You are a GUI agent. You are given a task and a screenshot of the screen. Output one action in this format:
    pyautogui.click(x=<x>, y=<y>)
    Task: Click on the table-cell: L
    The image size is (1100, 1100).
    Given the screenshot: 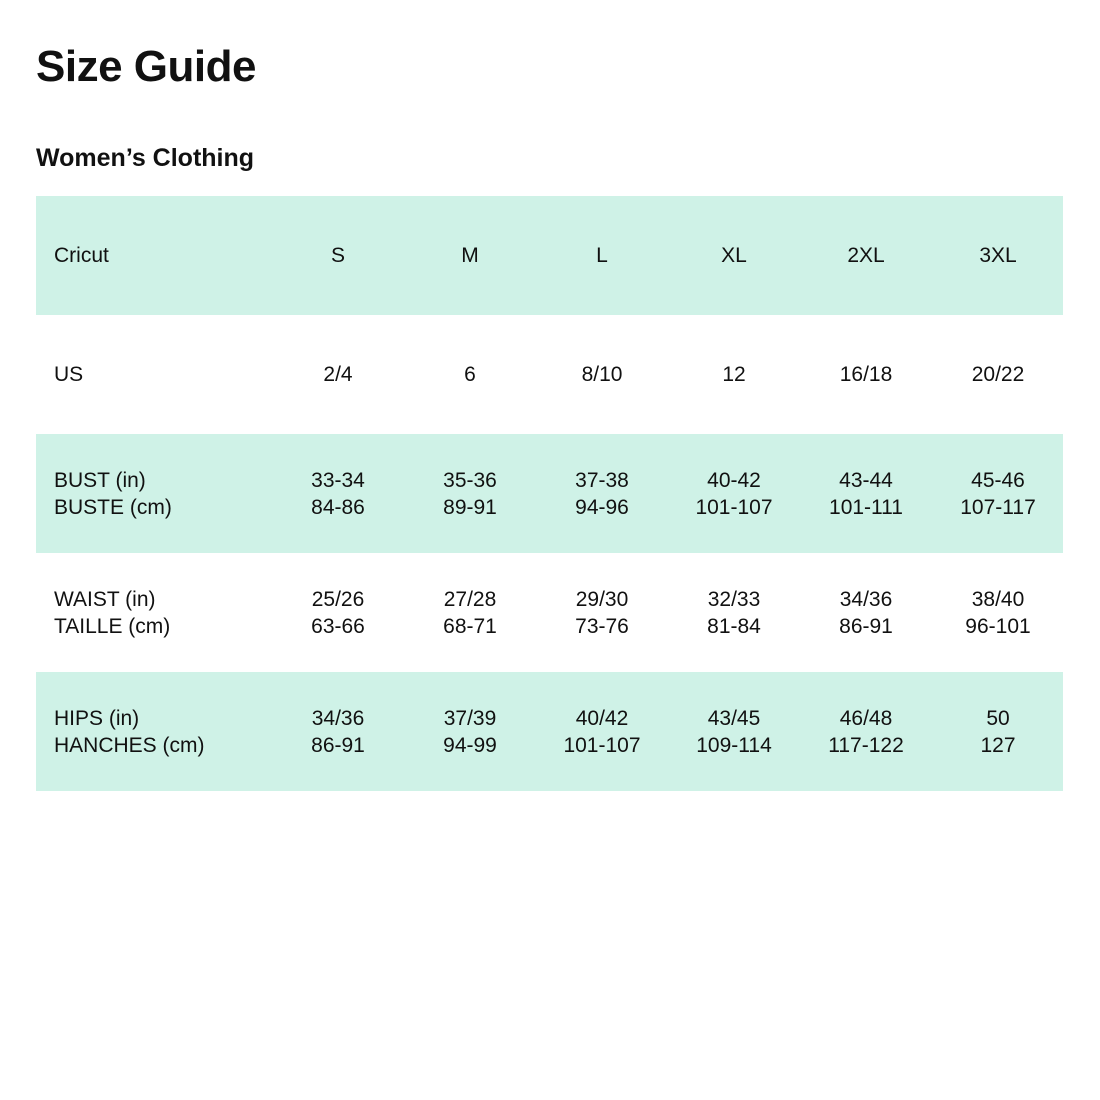 What is the action you would take?
    pyautogui.click(x=602, y=255)
    